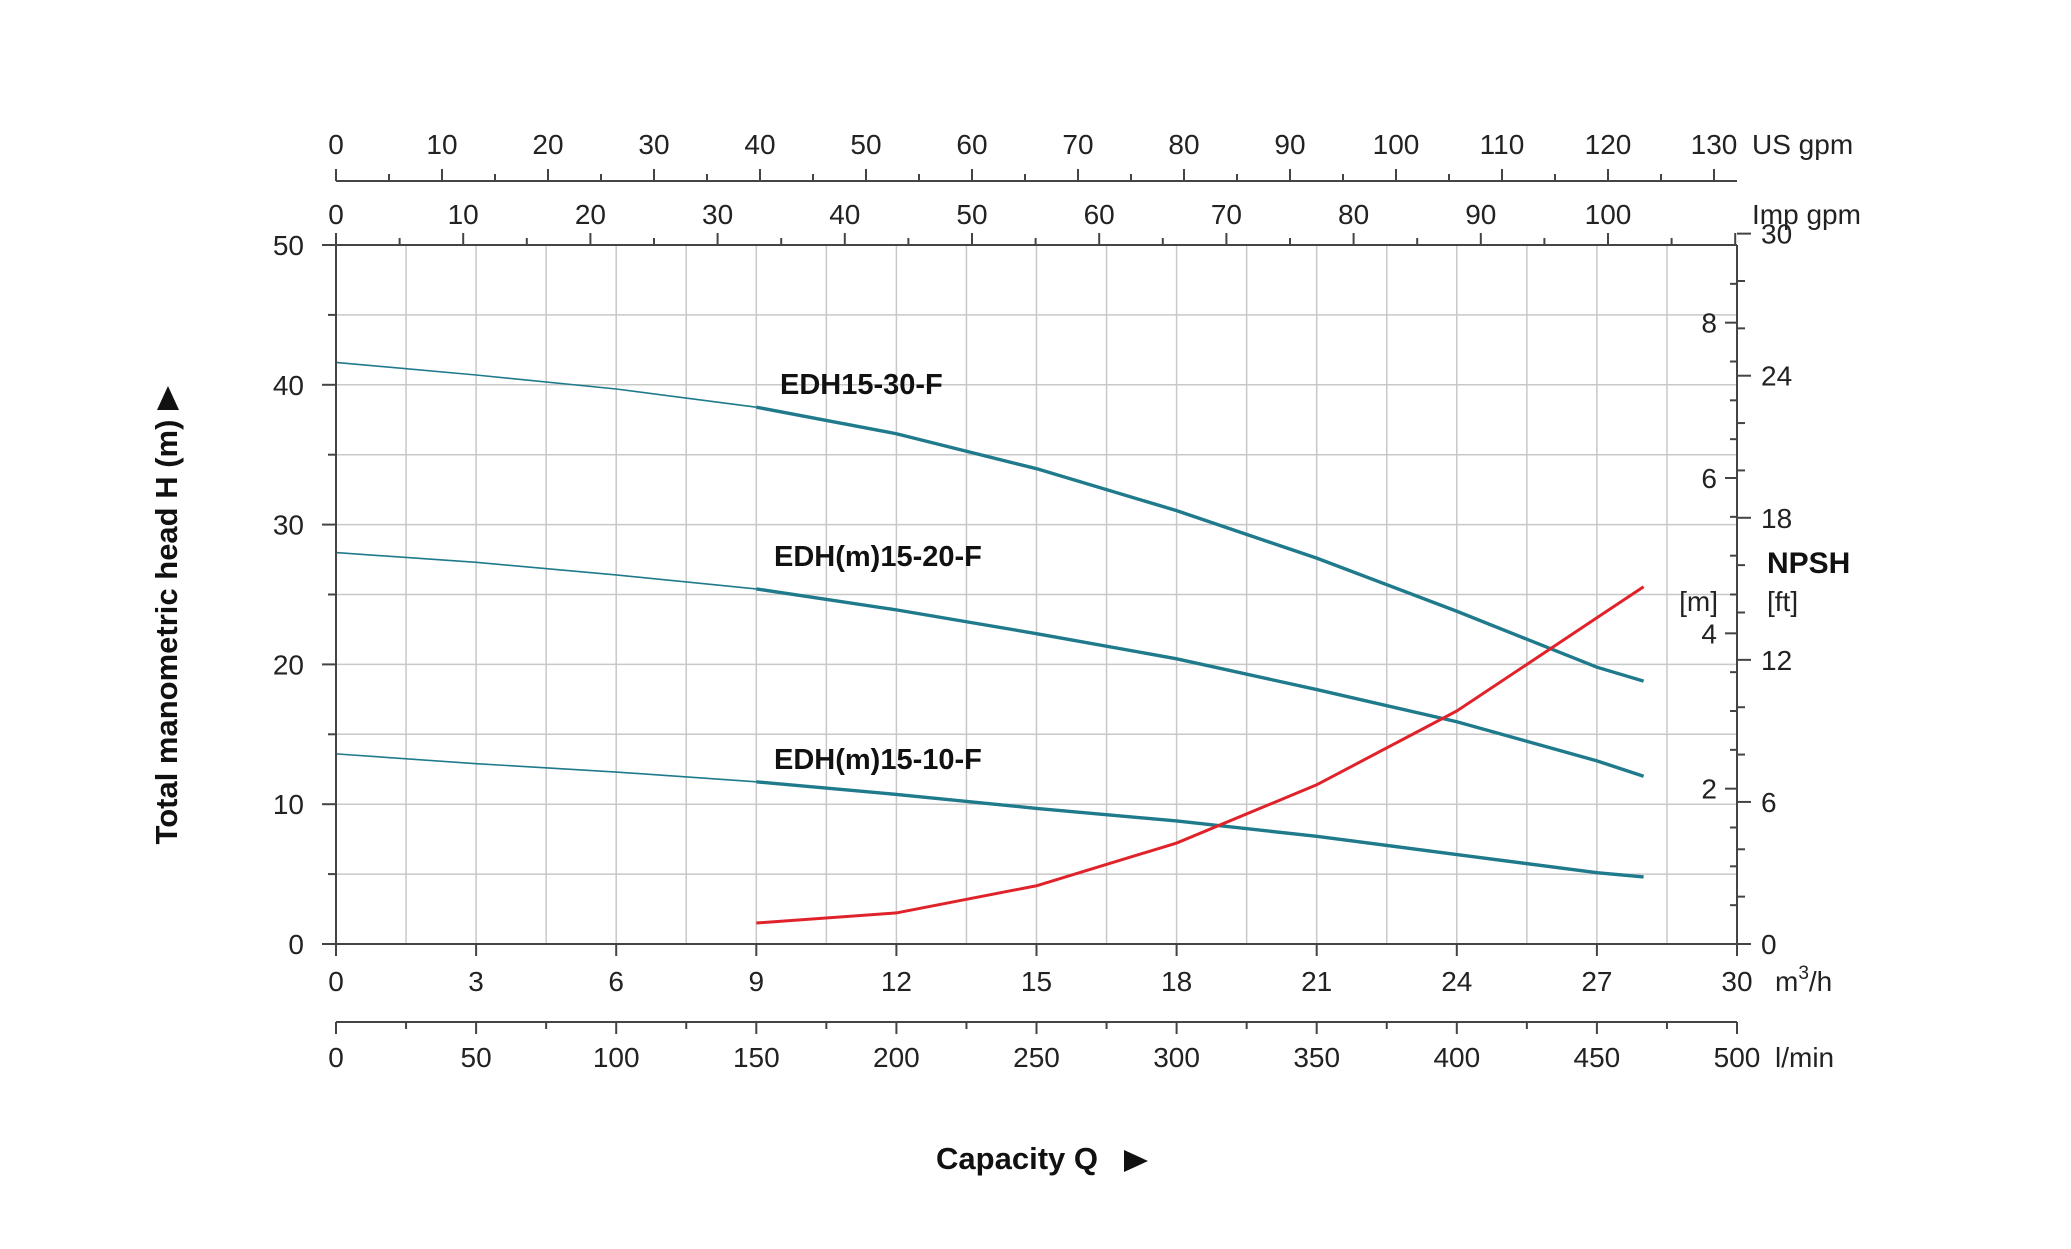  I want to click on lpm-tick-label: 350, so click(1316, 1057).